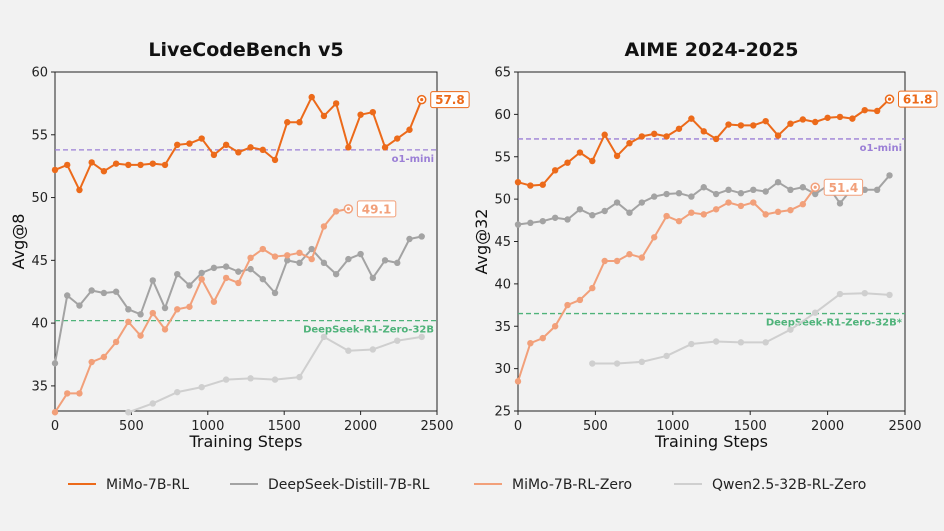  What do you see at coordinates (789, 485) in the screenshot?
I see `legend-label-qwen: Qwen2.5-32B-RL-Zero` at bounding box center [789, 485].